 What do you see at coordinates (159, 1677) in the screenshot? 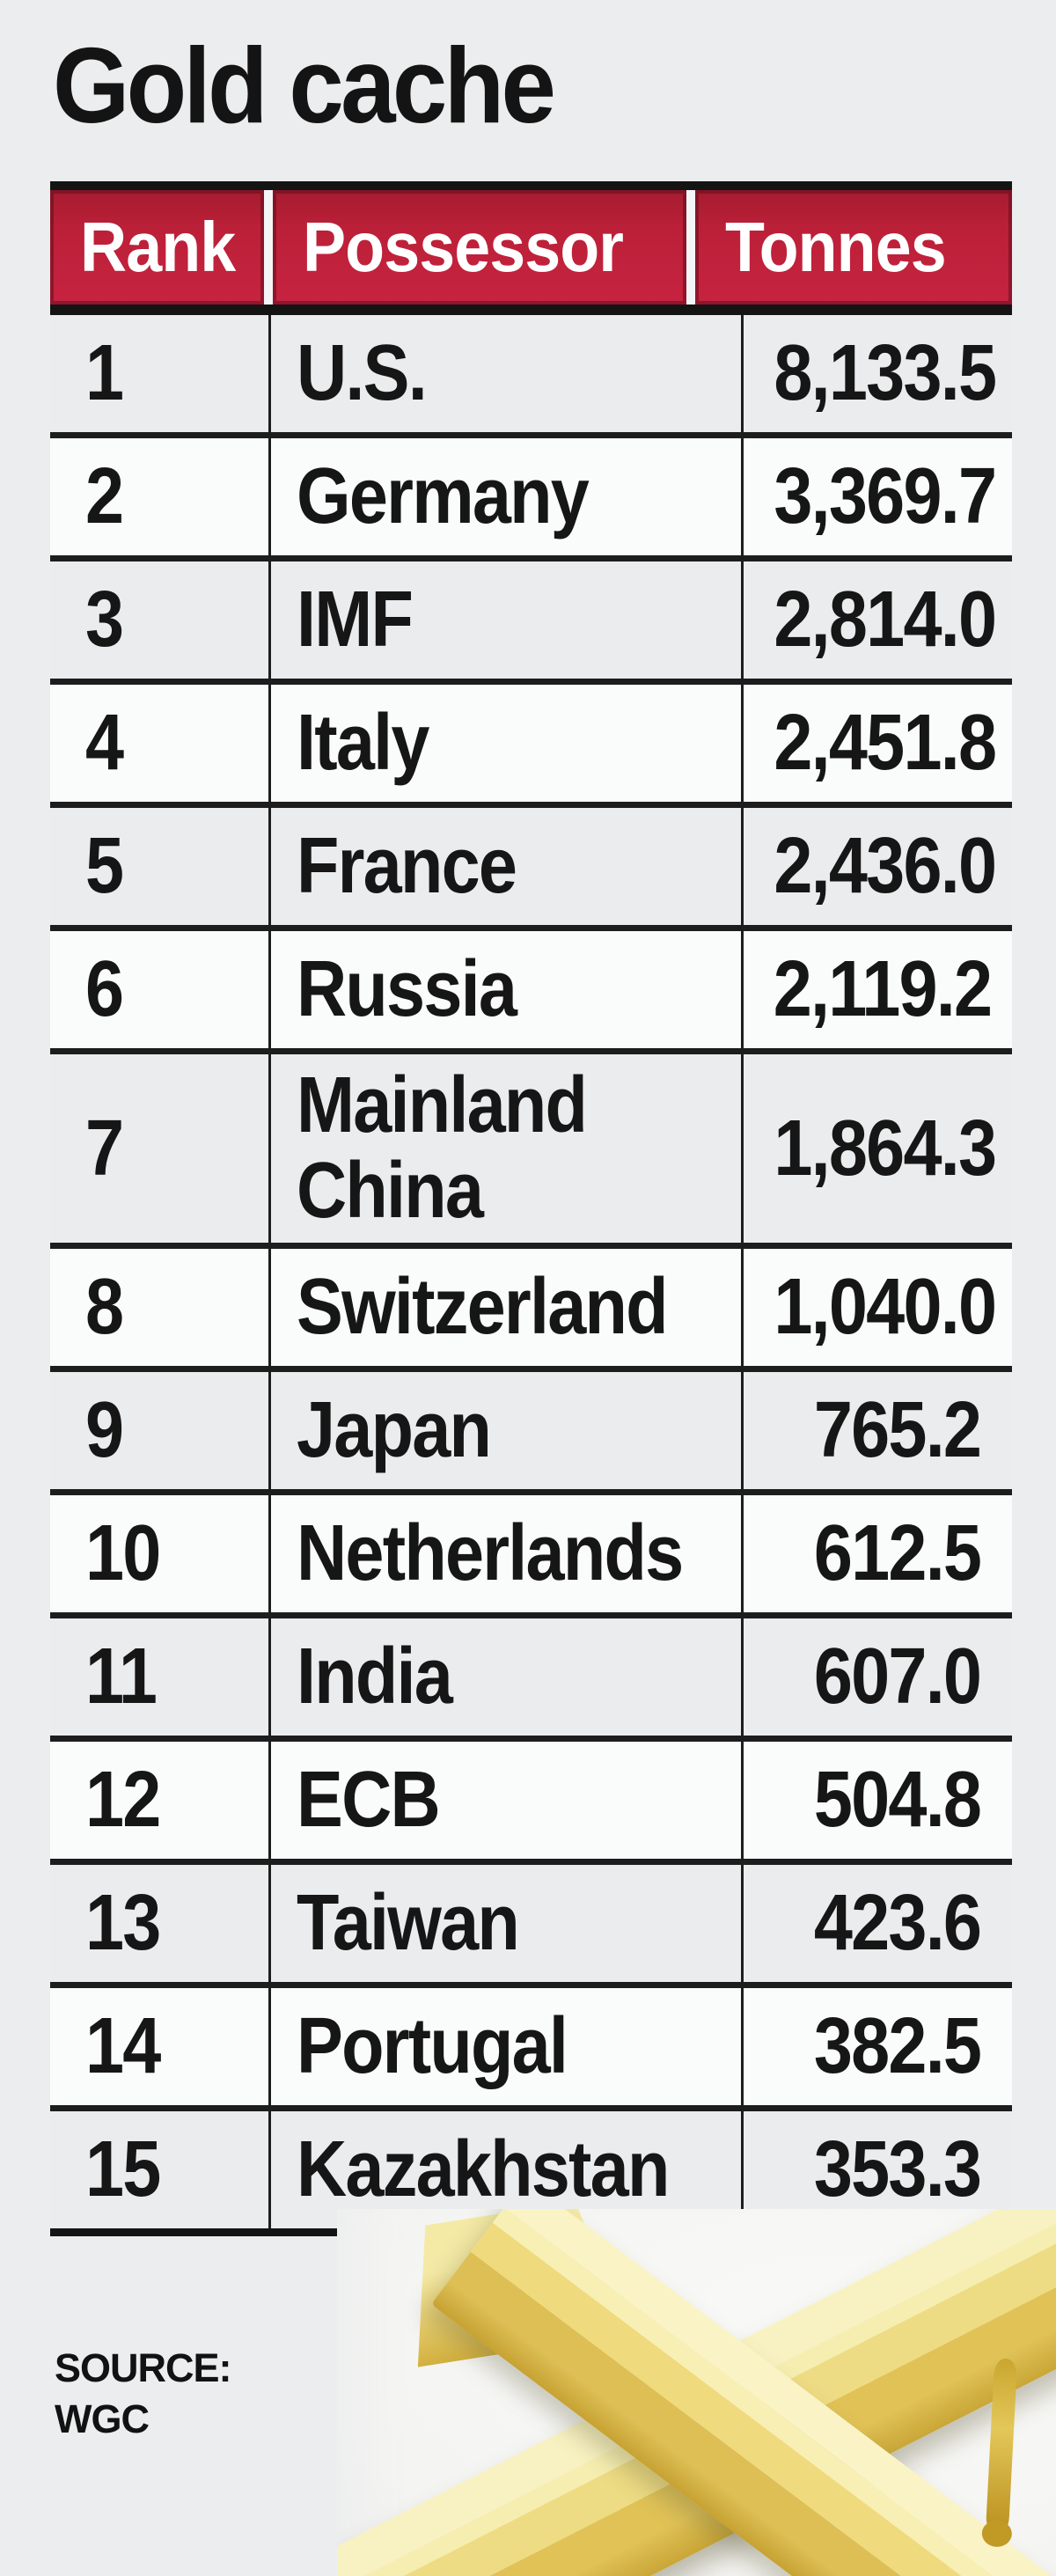
I see `rank-cell: 11` at bounding box center [159, 1677].